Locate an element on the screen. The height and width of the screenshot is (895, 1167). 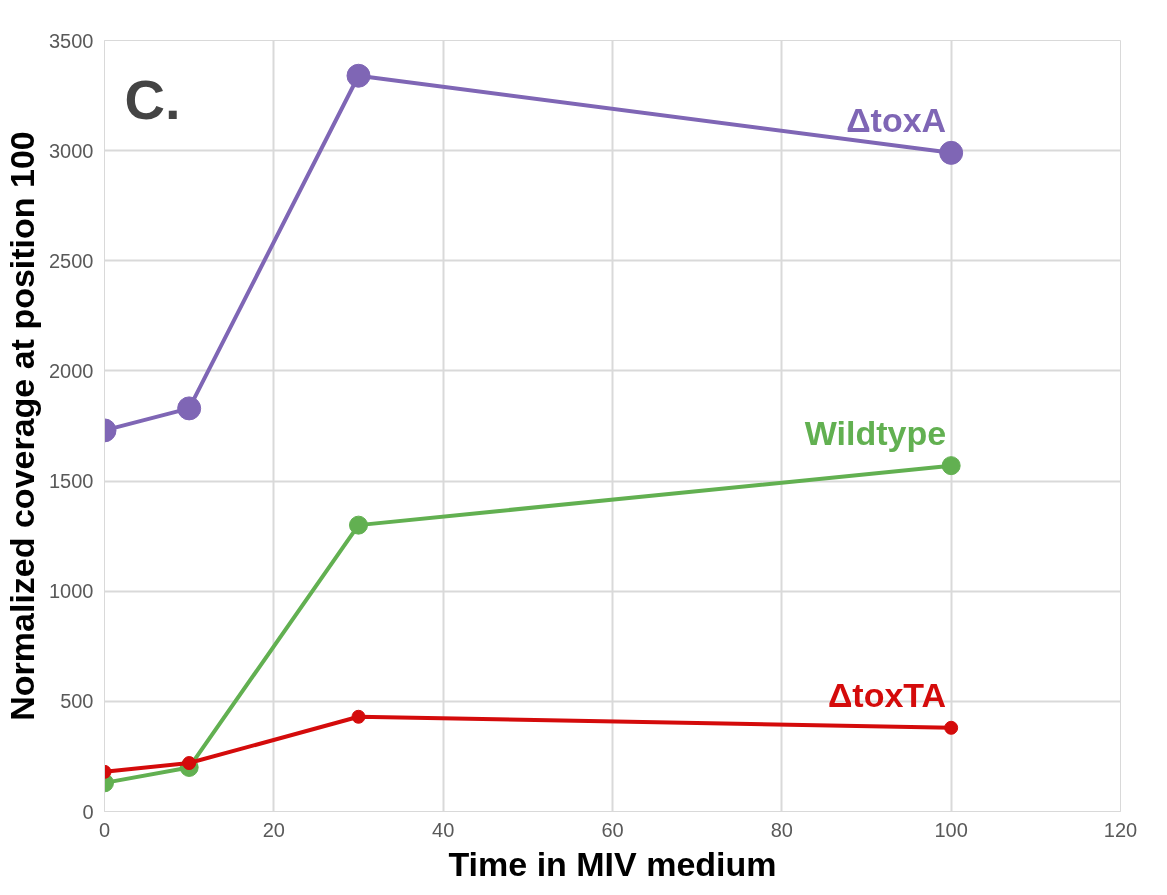
series-label: ΔtoxTA is located at coordinates (887, 694).